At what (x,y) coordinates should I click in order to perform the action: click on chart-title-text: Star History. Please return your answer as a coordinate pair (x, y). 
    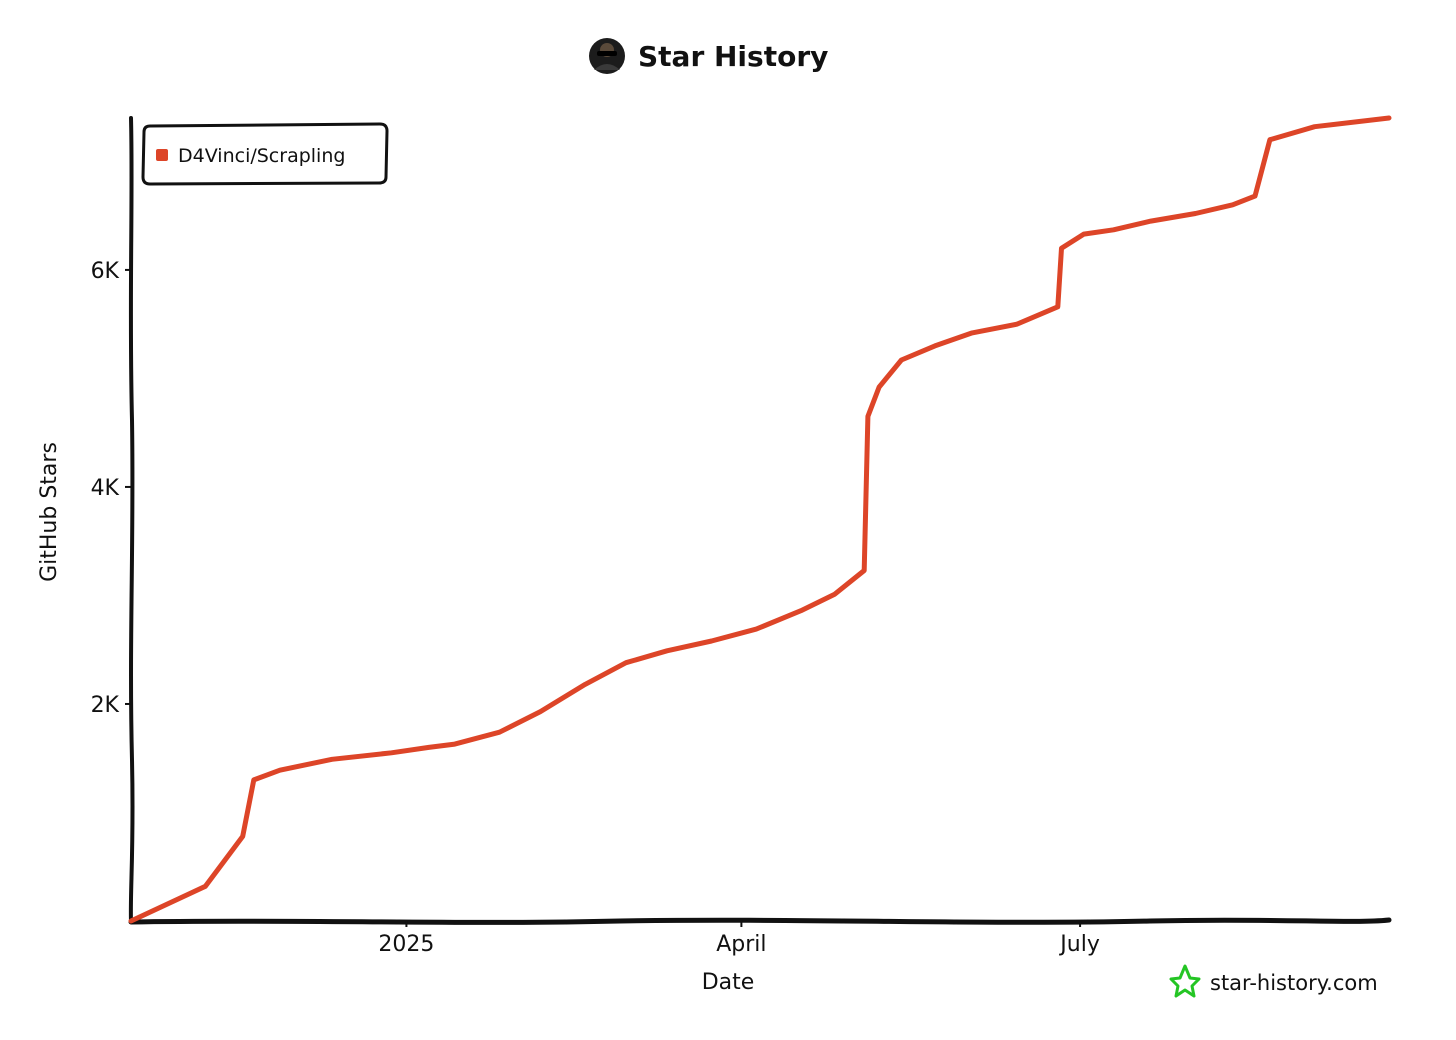
    Looking at the image, I should click on (733, 56).